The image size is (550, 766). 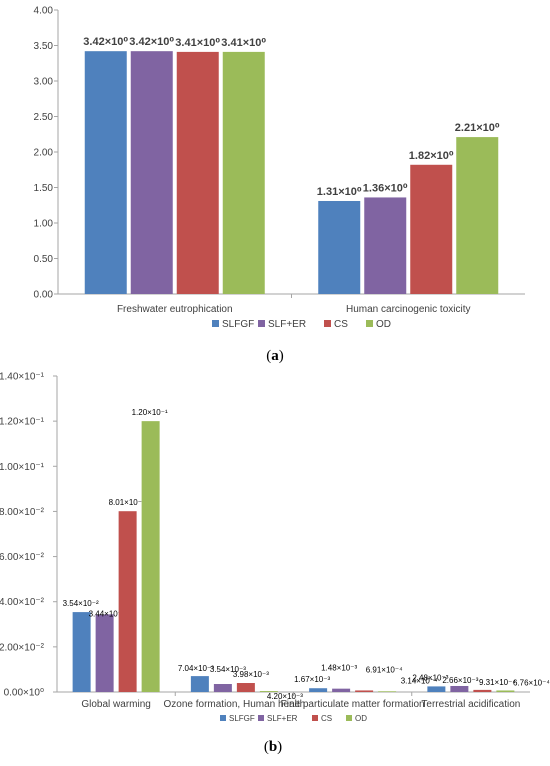 What do you see at coordinates (531, 682) in the screenshot?
I see `data-label: 6.76×10⁻⁴` at bounding box center [531, 682].